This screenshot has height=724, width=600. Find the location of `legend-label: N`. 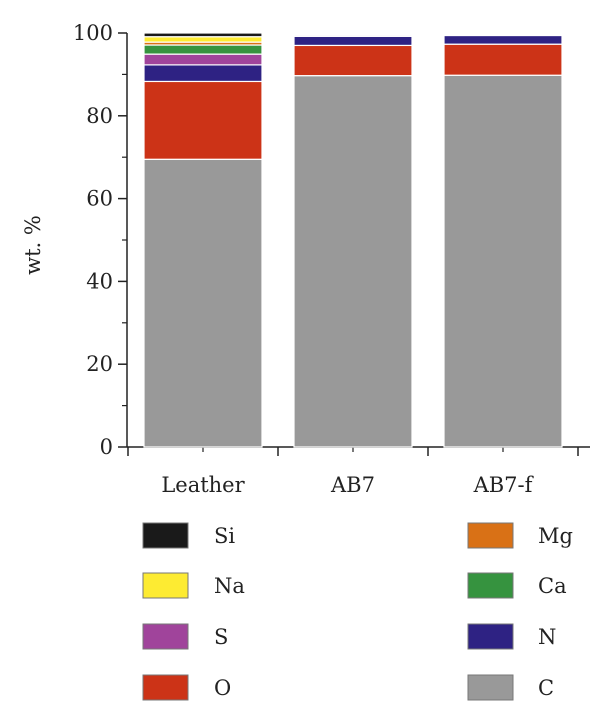

legend-label: N is located at coordinates (547, 637).